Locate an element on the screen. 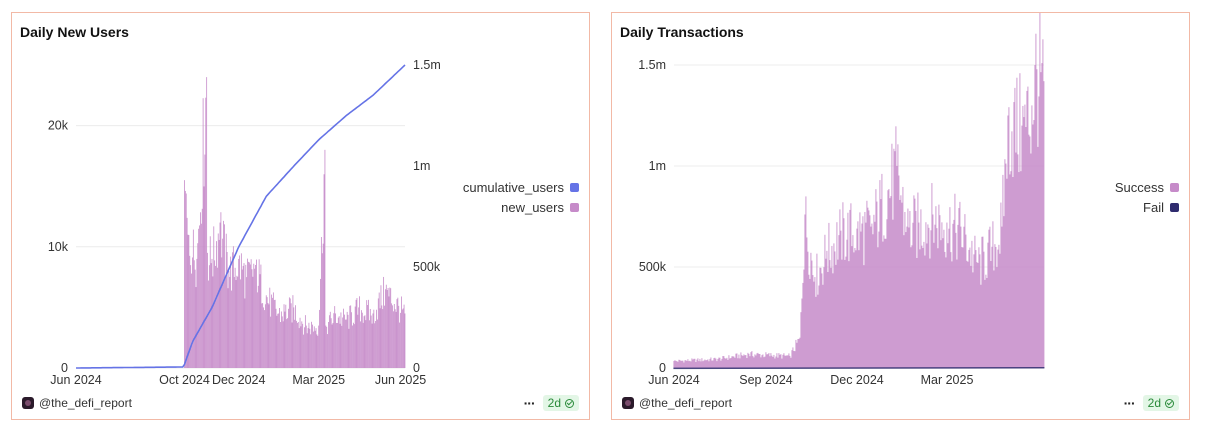 The height and width of the screenshot is (441, 1211). legend-item-cumulative-users: cumulative_users is located at coordinates (521, 187).